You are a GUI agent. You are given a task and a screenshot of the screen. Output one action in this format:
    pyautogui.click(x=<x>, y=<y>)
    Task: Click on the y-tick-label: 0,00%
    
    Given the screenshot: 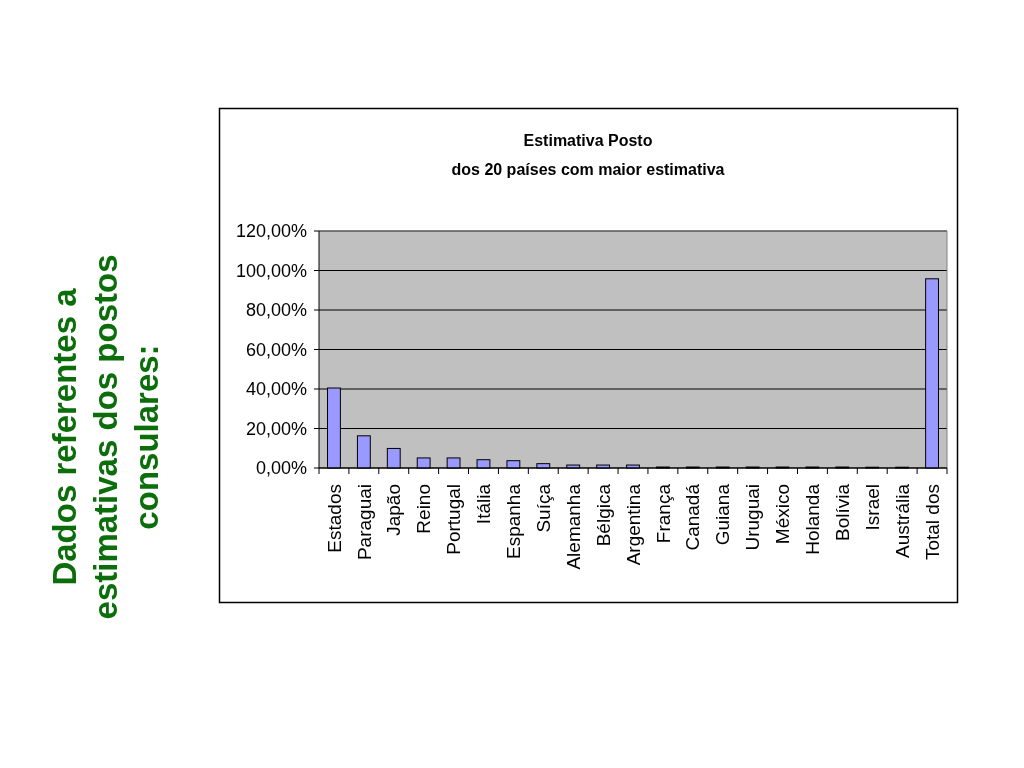 What is the action you would take?
    pyautogui.click(x=281, y=468)
    